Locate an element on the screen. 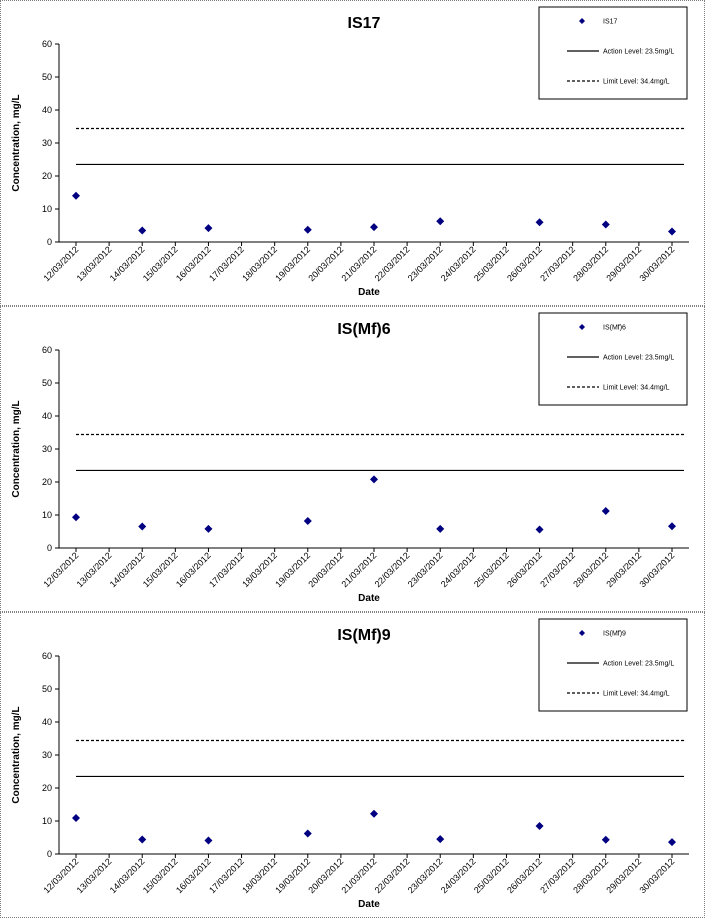 The width and height of the screenshot is (707, 919). legend-entry-label: IS(Mf)6 is located at coordinates (614, 328).